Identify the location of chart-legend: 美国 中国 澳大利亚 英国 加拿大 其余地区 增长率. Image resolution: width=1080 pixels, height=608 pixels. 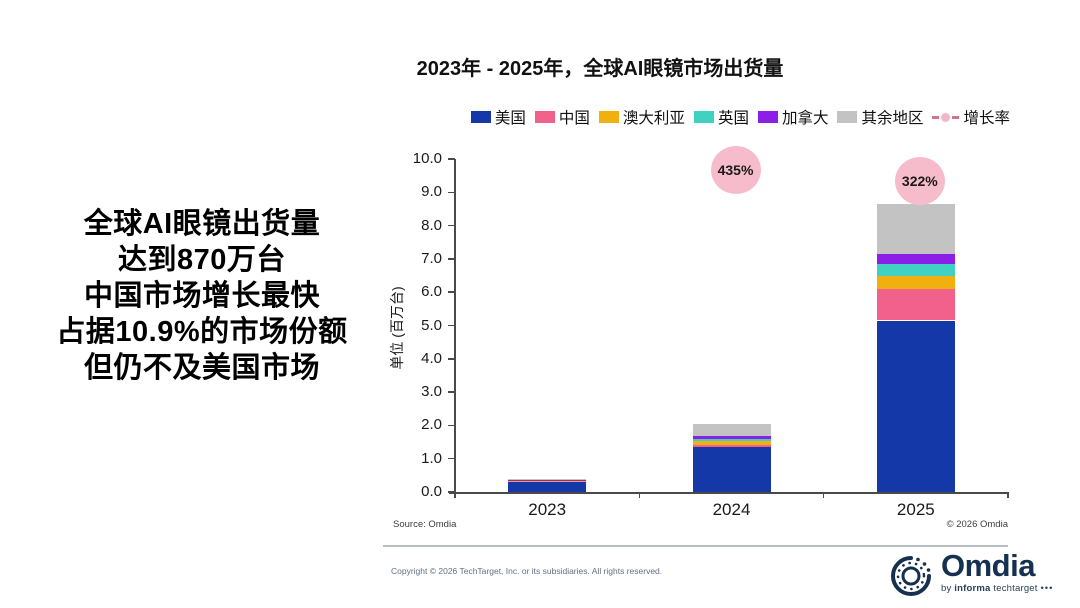
(740, 117).